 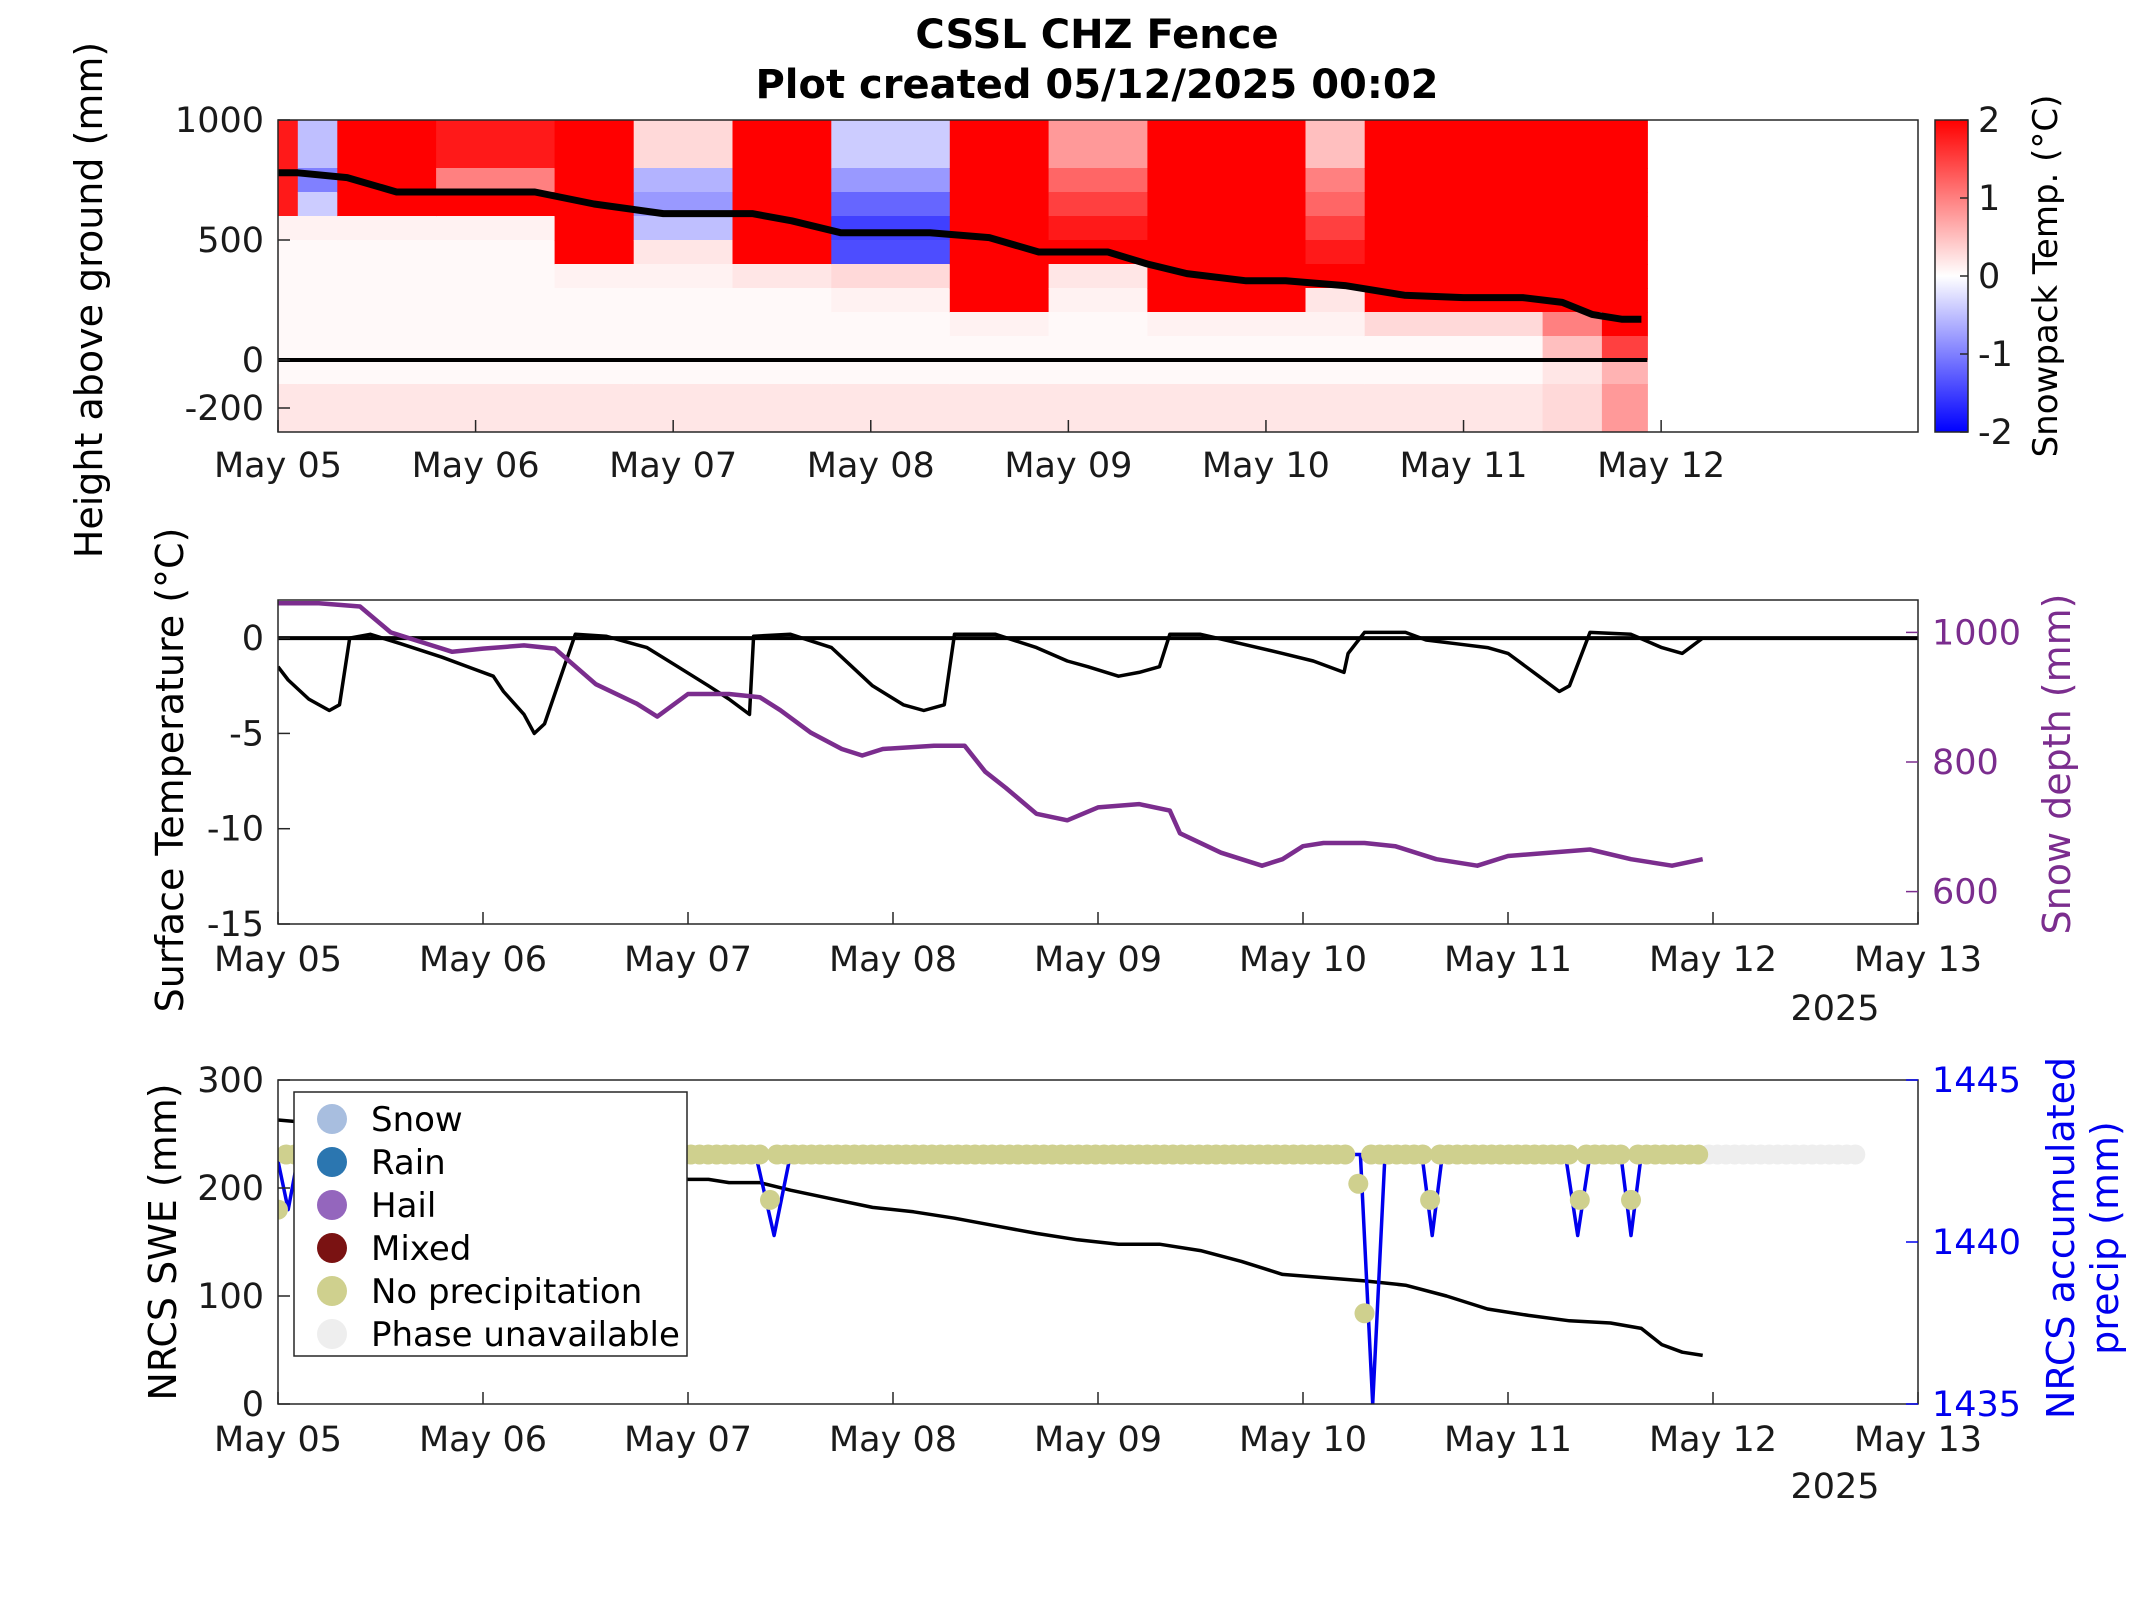 What do you see at coordinates (417, 1120) in the screenshot?
I see `legend-label: Snow` at bounding box center [417, 1120].